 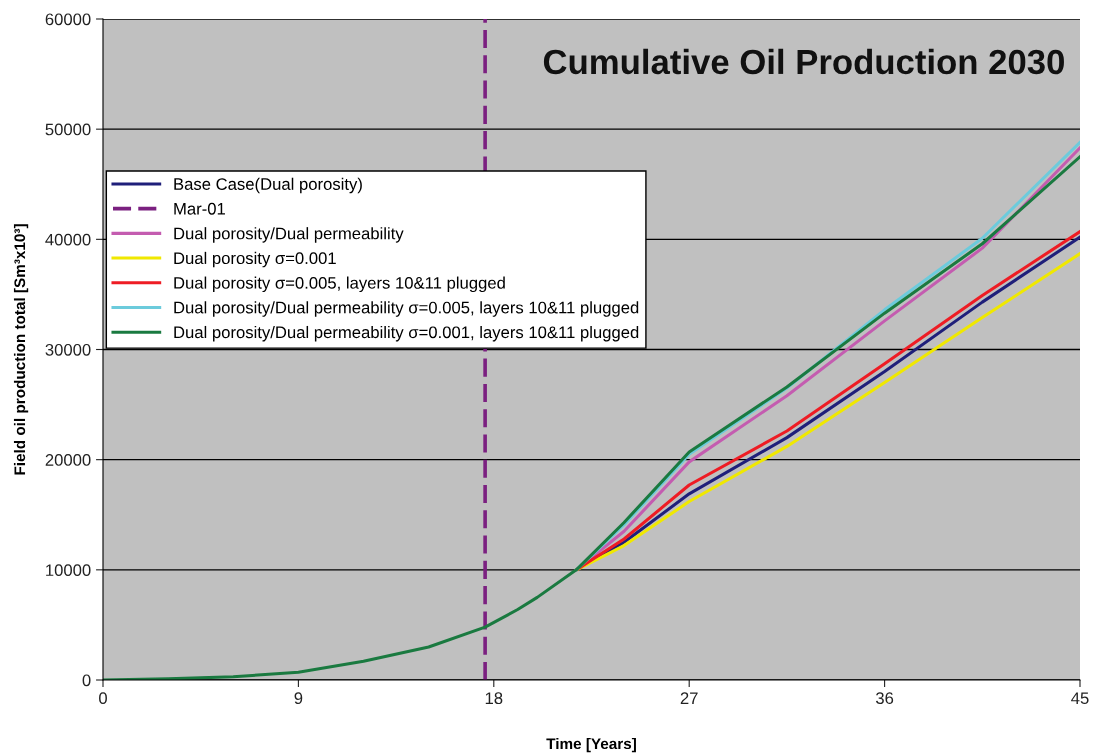 What do you see at coordinates (68, 460) in the screenshot?
I see `y-tick-label: 20000` at bounding box center [68, 460].